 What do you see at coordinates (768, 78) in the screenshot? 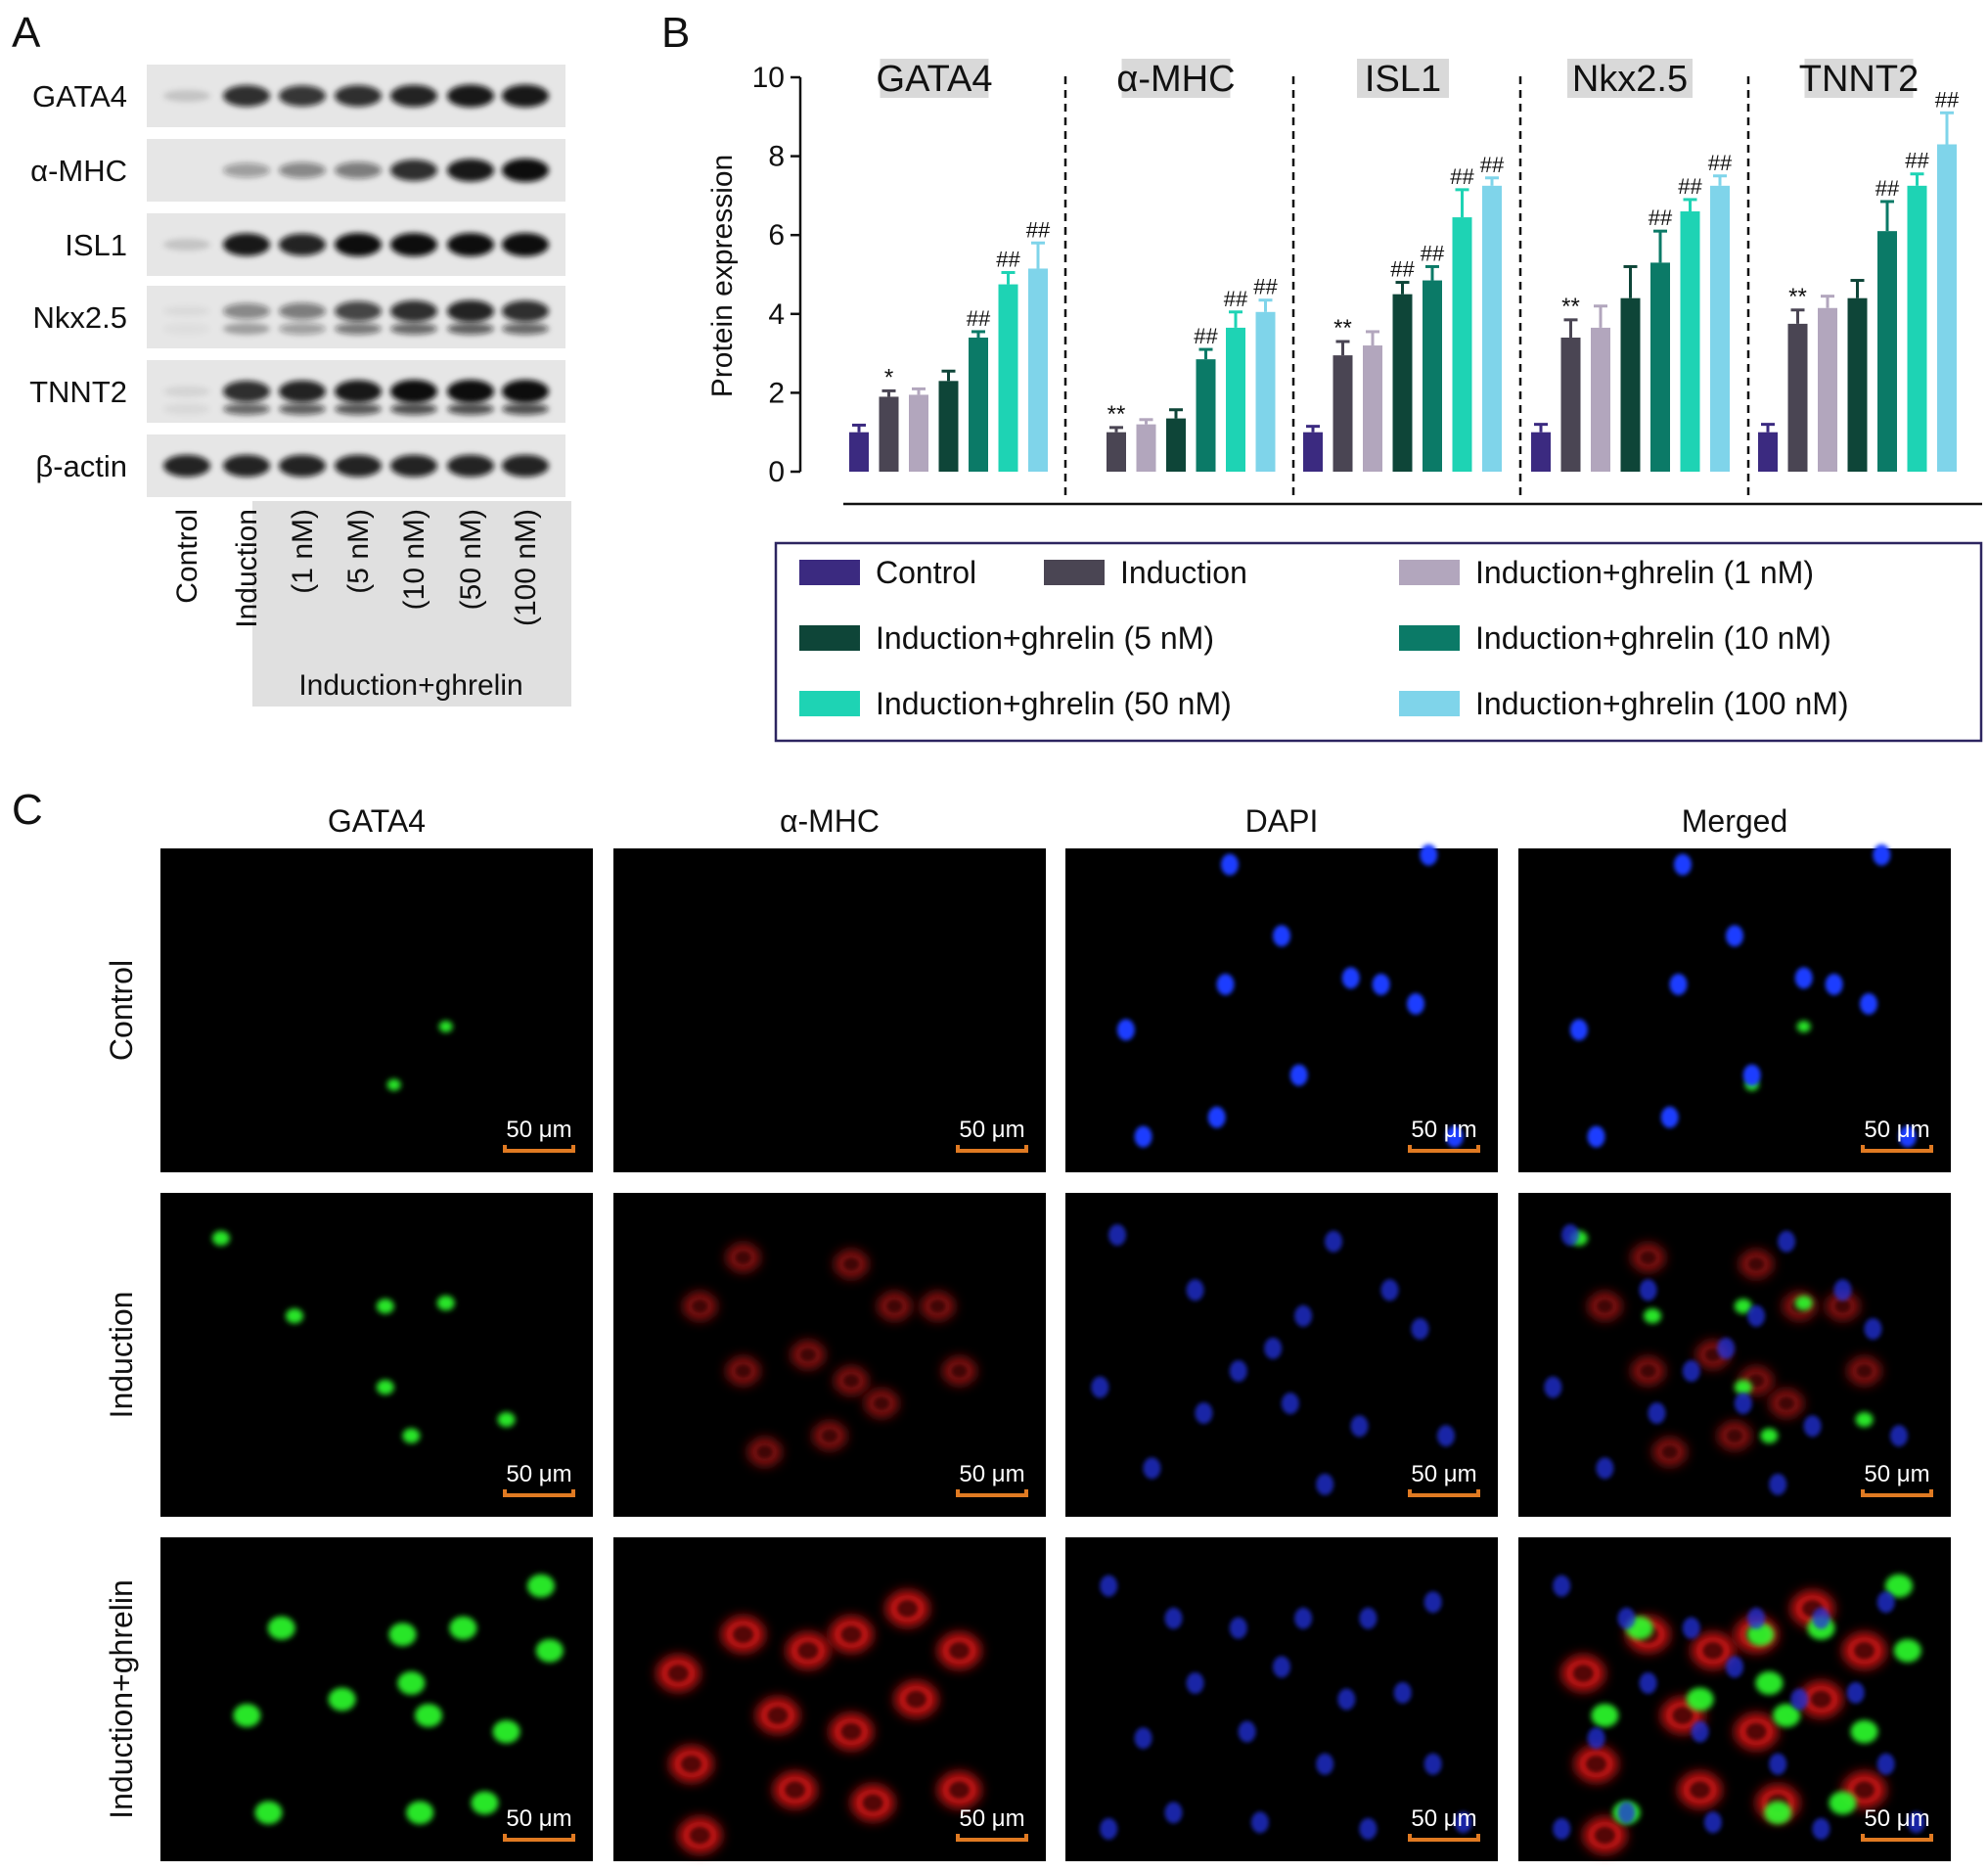
I see `y-tick-label: 10` at bounding box center [768, 78].